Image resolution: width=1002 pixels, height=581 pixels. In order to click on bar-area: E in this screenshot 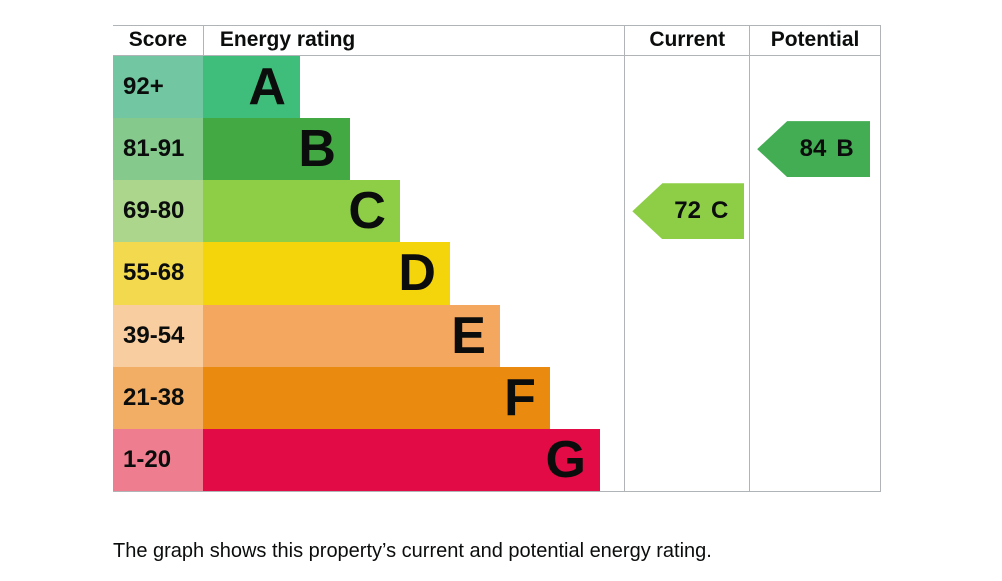, I will do `click(413, 335)`.